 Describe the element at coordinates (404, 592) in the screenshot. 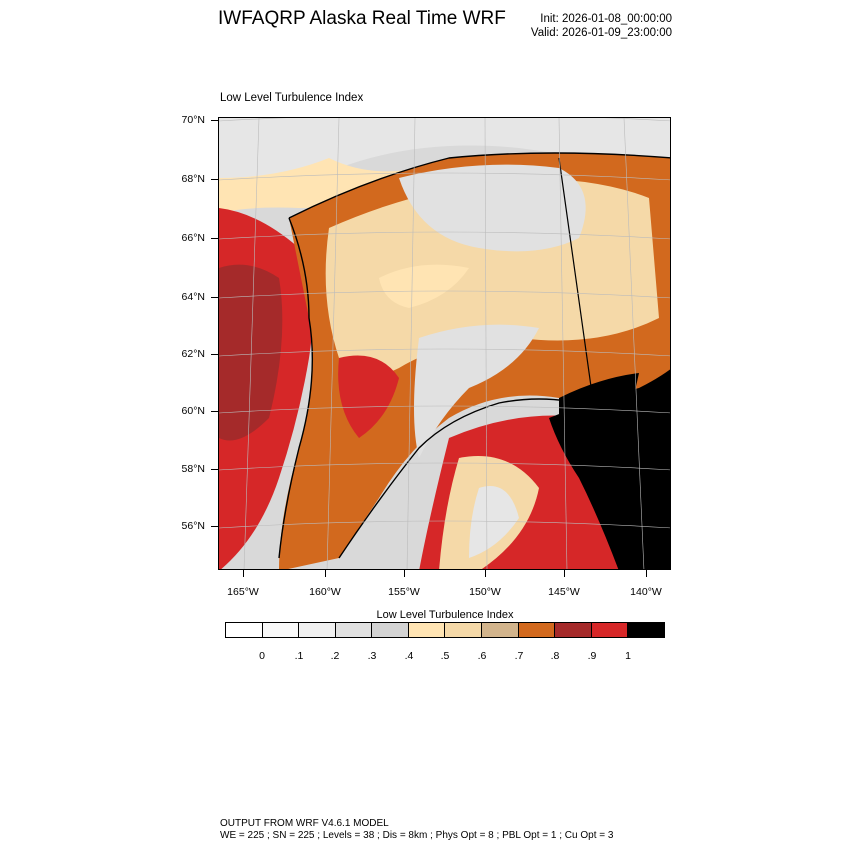

I see `lon-label-155w: 155°W` at that location.